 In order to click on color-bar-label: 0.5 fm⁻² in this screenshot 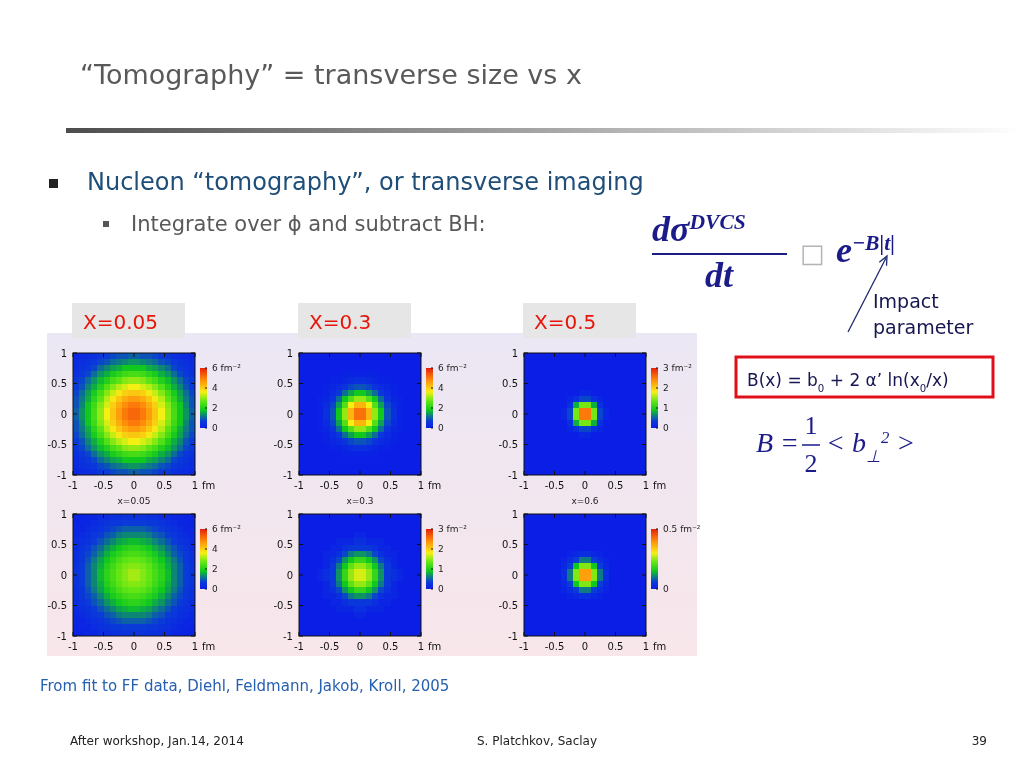, I will do `click(682, 529)`.